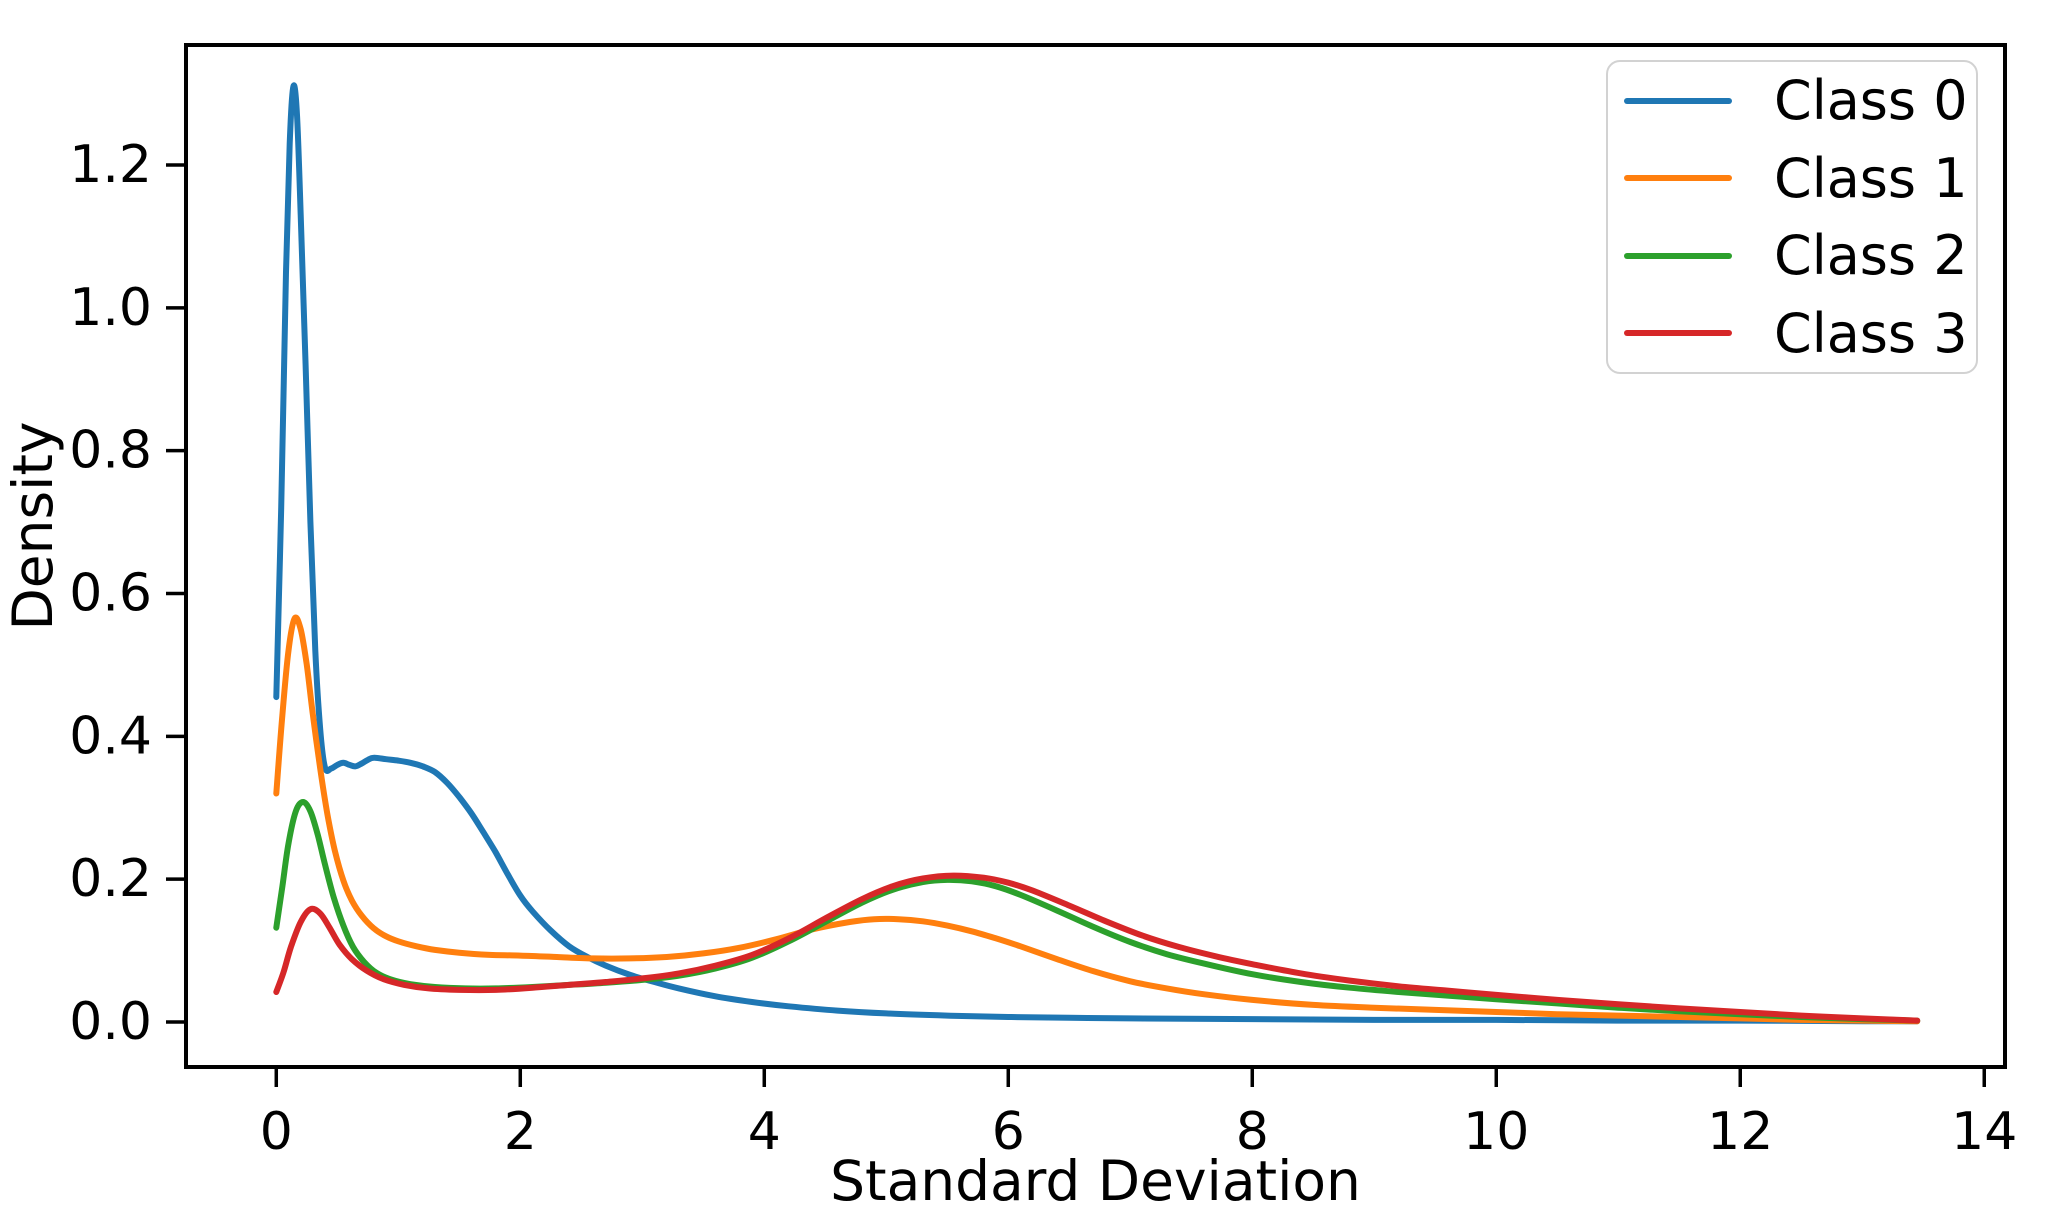  Describe the element at coordinates (110, 879) in the screenshot. I see `y-axis-tick-label: 0.2` at that location.